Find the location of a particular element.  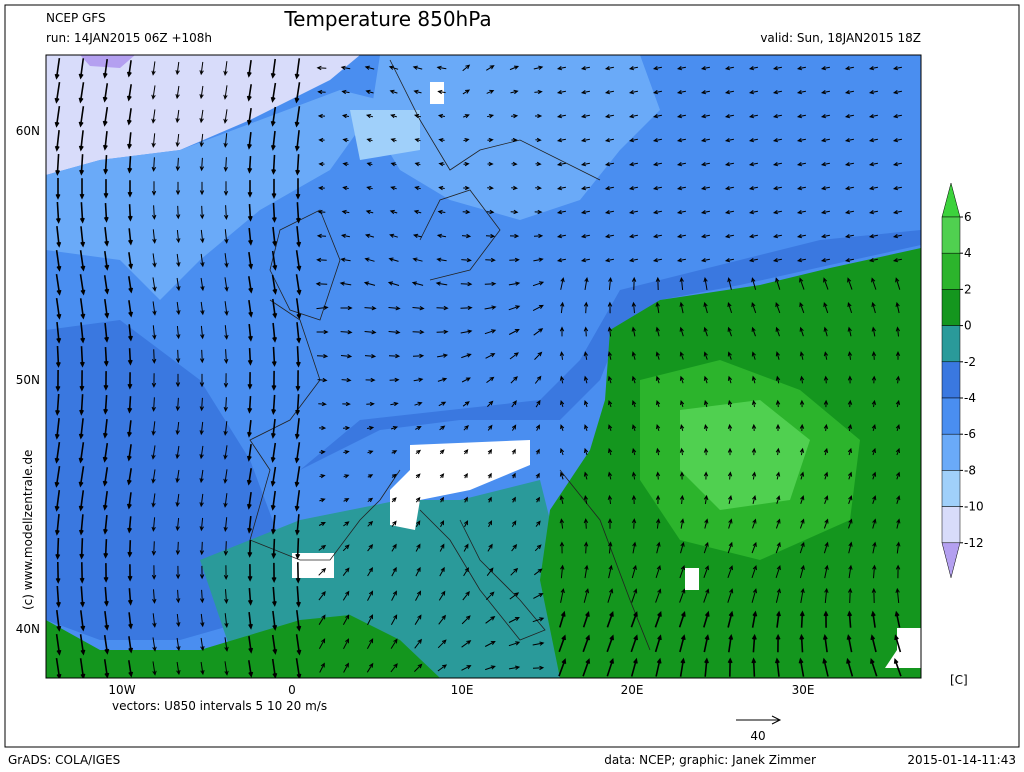

lat-label: 60N is located at coordinates (28, 131).